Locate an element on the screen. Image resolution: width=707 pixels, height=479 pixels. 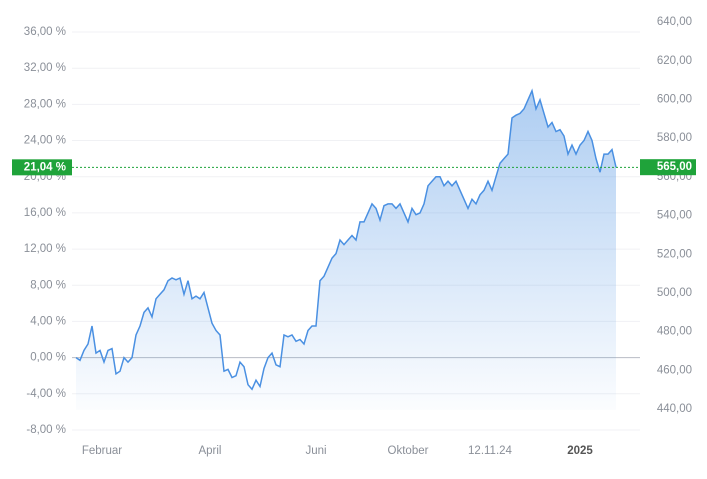
y2-tick-label: 600,00 is located at coordinates (674, 99).